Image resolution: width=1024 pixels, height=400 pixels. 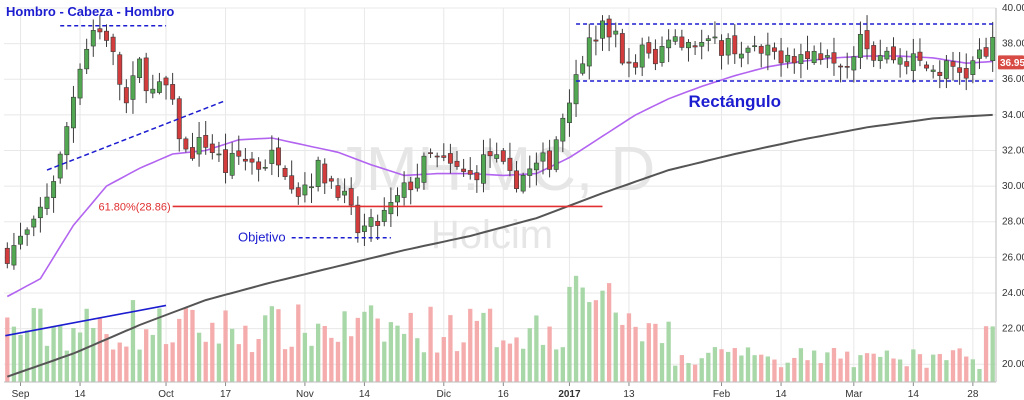 What do you see at coordinates (569, 394) in the screenshot?
I see `x-tick-label: 2017` at bounding box center [569, 394].